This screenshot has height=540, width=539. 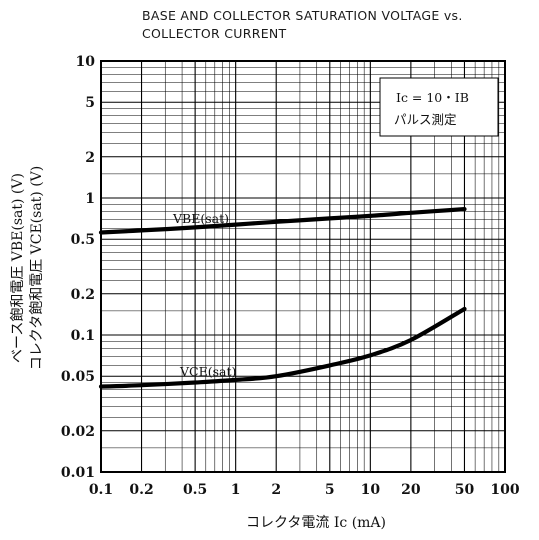 I want to click on annotation-line-1: Ic = 10・IB, so click(x=432, y=97).